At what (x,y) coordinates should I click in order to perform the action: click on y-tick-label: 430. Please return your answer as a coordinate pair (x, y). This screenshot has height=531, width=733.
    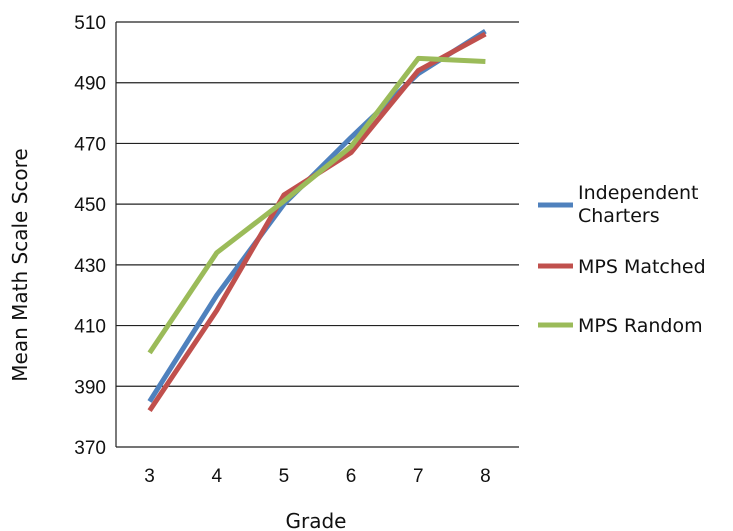
    Looking at the image, I should click on (90, 266).